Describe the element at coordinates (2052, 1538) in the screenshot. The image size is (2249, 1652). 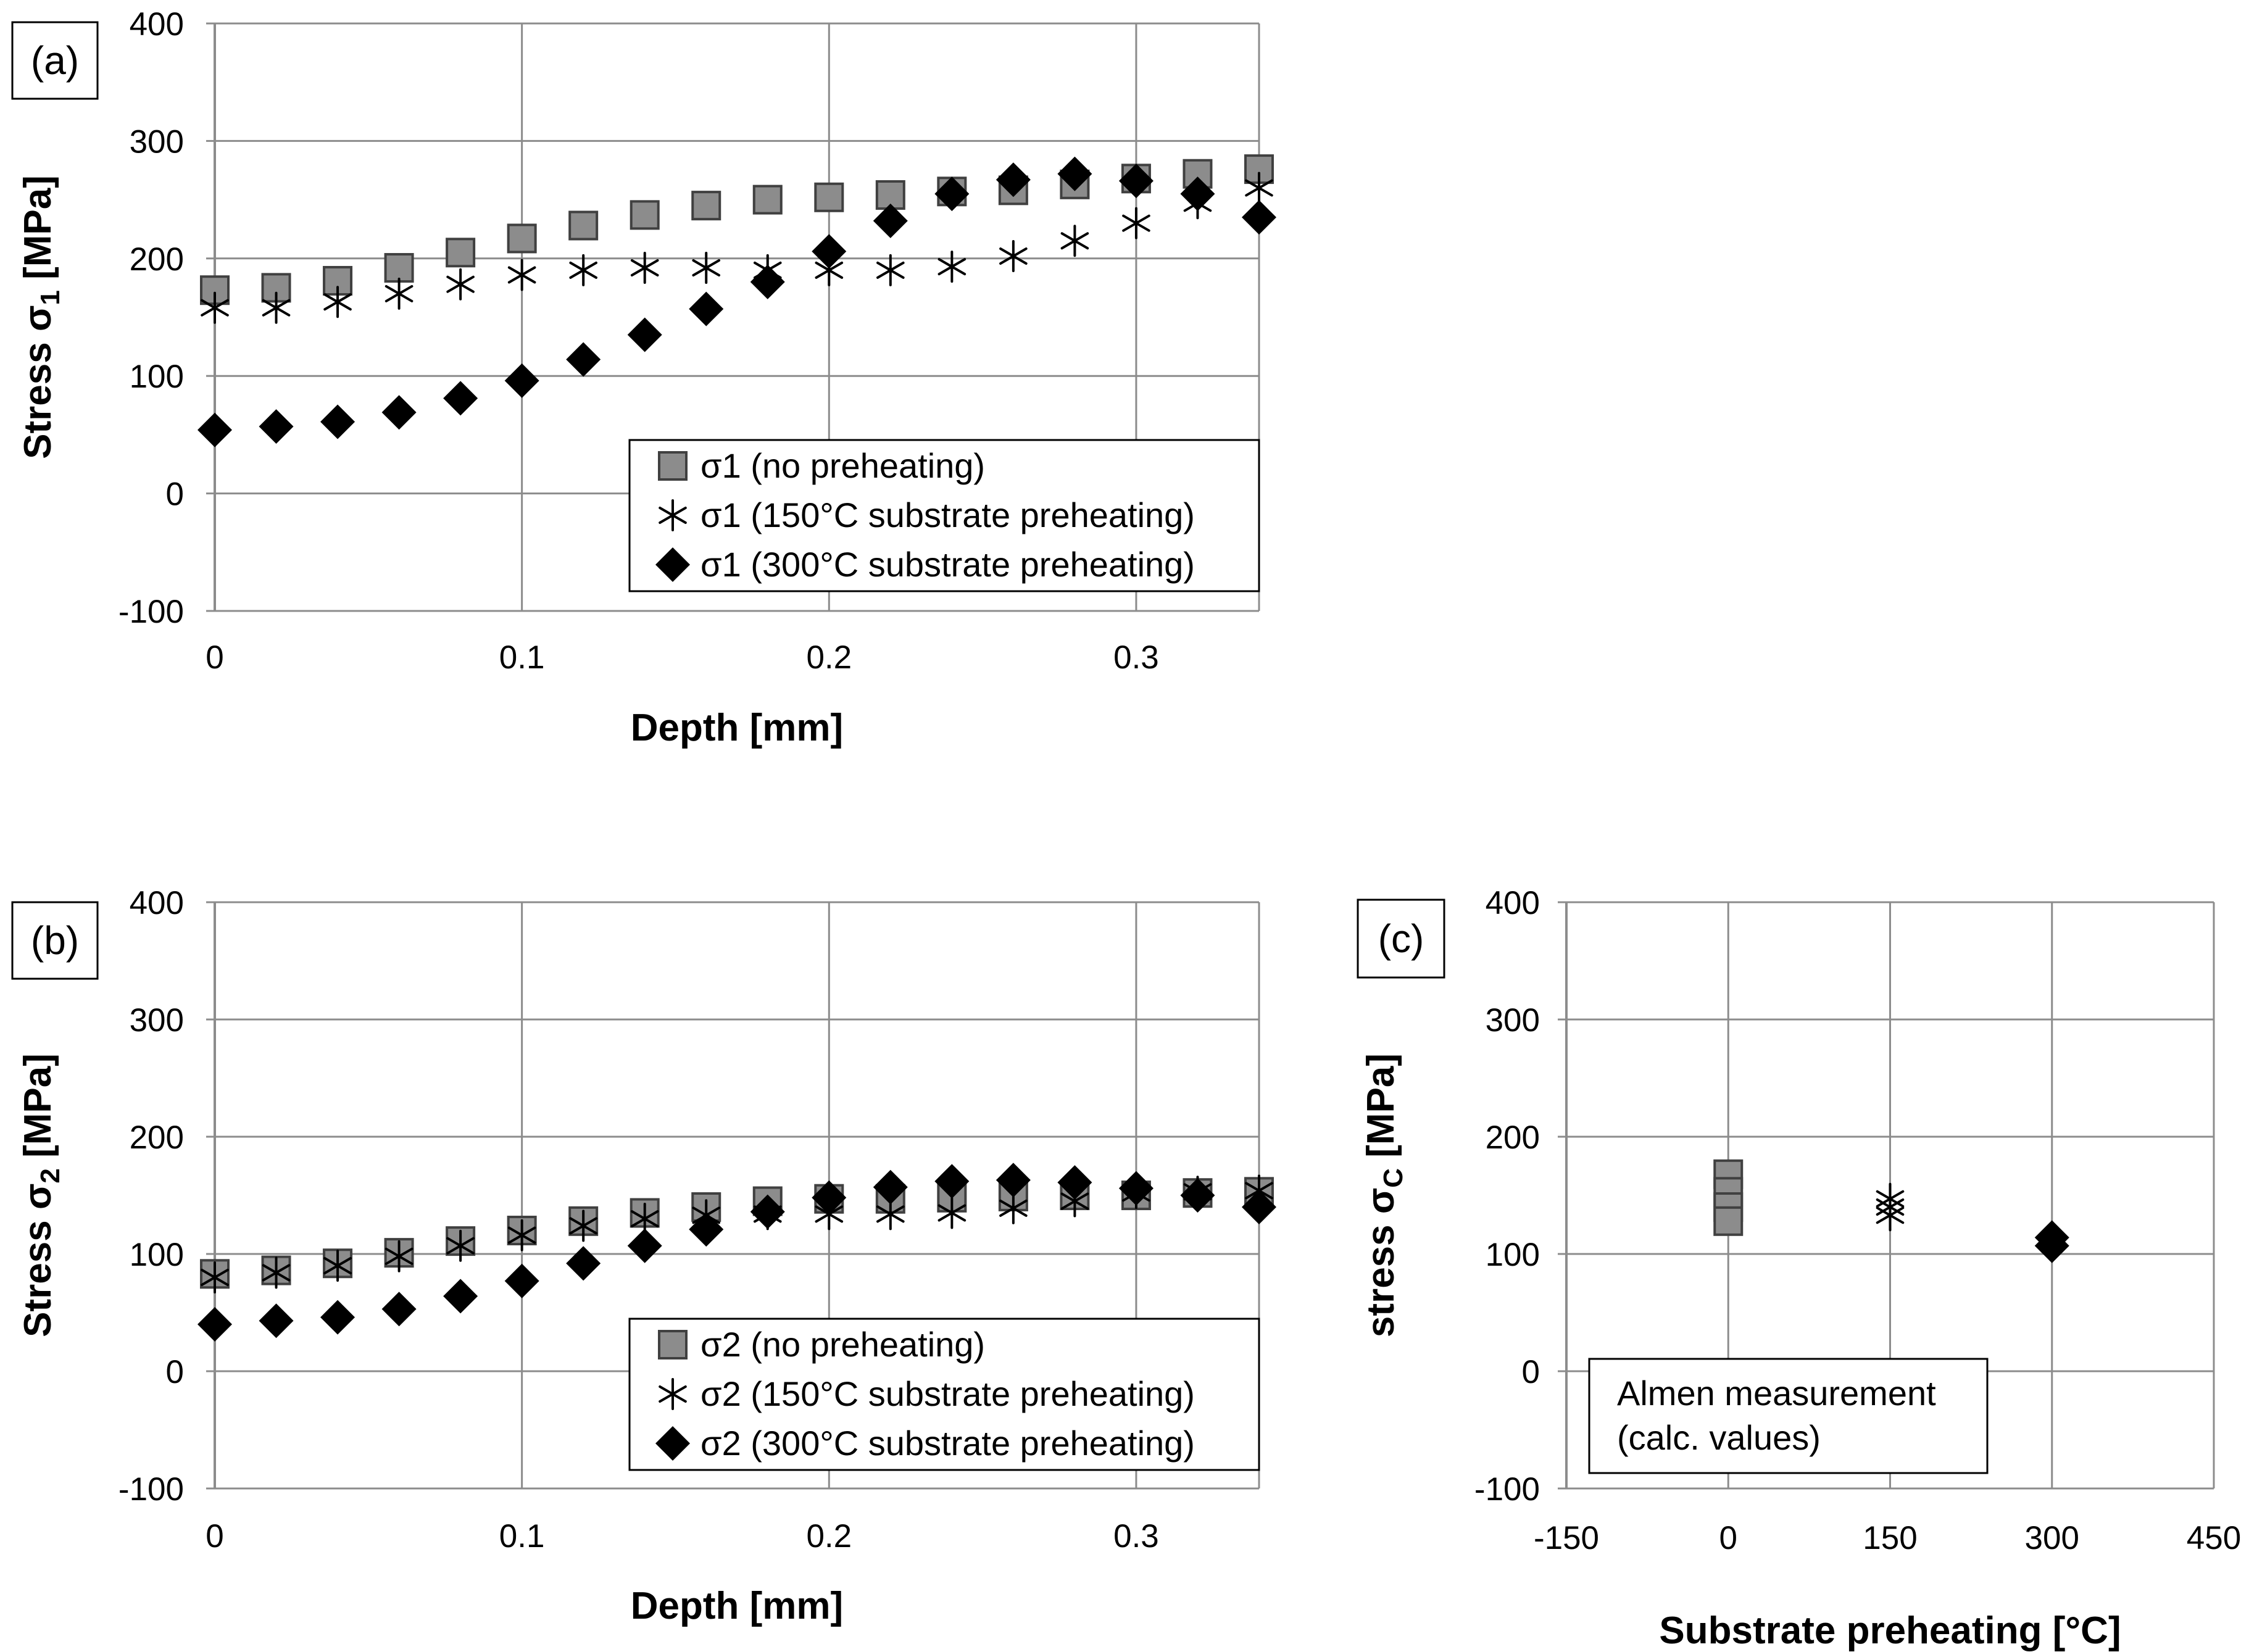
I see `x-tick-label: 300` at that location.